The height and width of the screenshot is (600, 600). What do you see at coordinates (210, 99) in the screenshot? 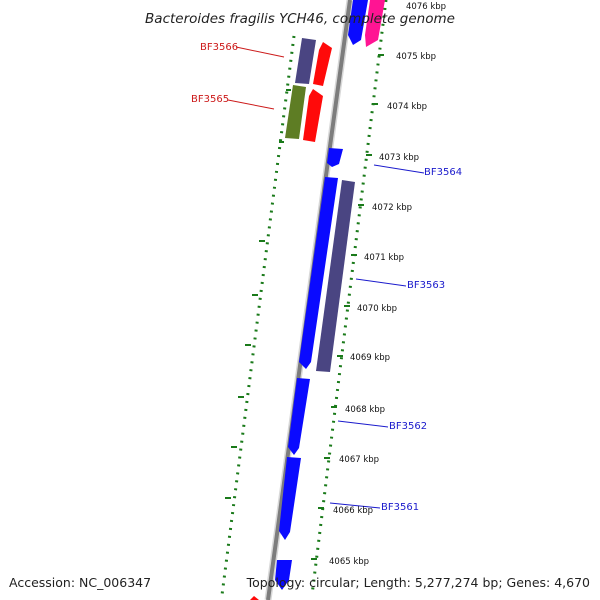
I see `gene-label-bf3565: BF3565` at bounding box center [210, 99].